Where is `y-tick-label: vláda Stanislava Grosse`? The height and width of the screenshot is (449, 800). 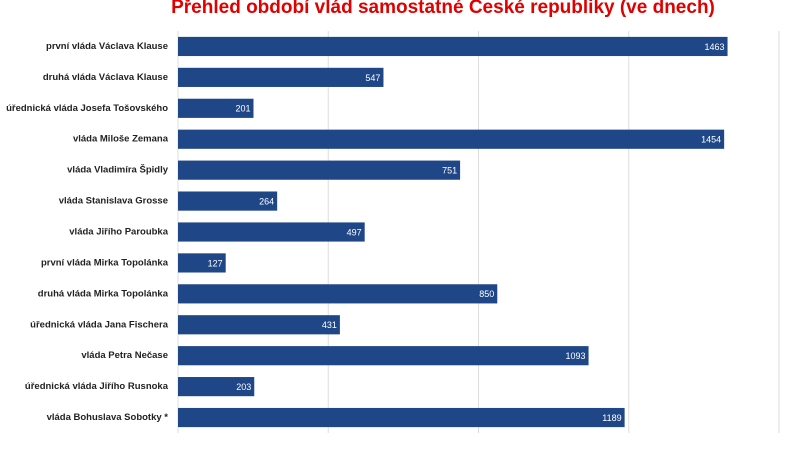 y-tick-label: vláda Stanislava Grosse is located at coordinates (113, 201).